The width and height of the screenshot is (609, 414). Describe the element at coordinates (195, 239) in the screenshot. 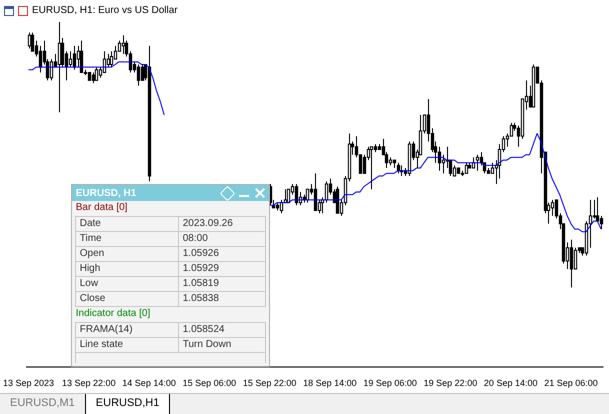

I see `annotation: 08:00` at that location.